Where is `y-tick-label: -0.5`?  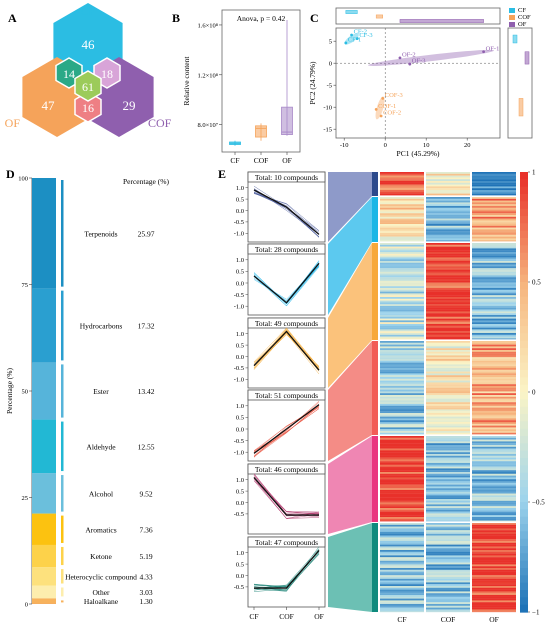 y-tick-label: -0.5 is located at coordinates (239, 441).